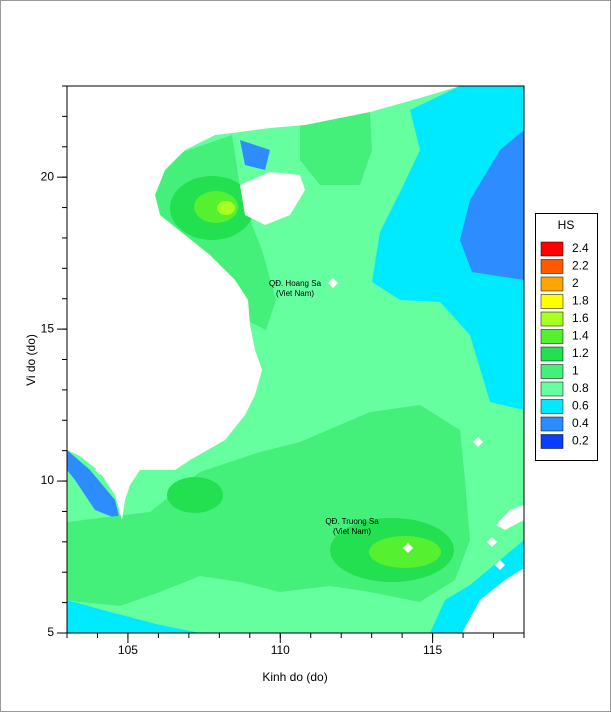 The height and width of the screenshot is (712, 611). Describe the element at coordinates (566, 337) in the screenshot. I see `legend: HS 2.4 2.2 2 1.8 1.6 1.4 1.2 1 0.8 0.6 0.4 0.2` at that location.